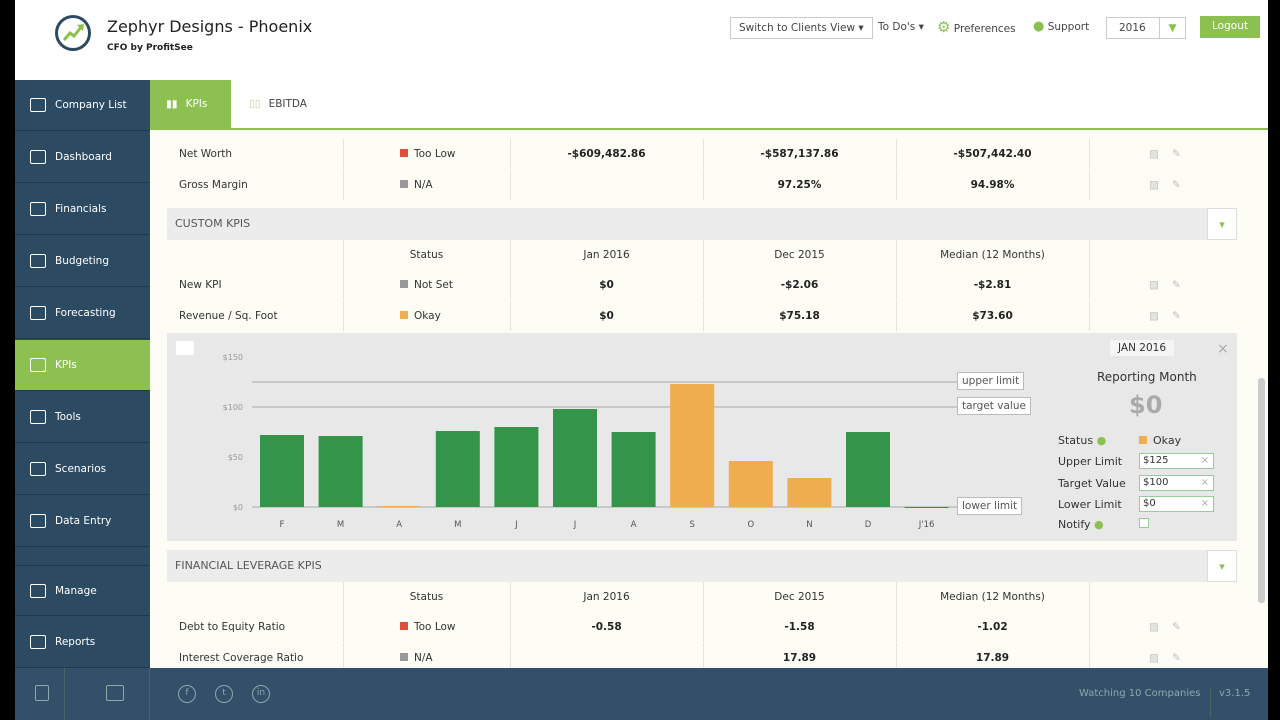 The height and width of the screenshot is (720, 1280). I want to click on year-select: 2016 ▼, so click(1146, 28).